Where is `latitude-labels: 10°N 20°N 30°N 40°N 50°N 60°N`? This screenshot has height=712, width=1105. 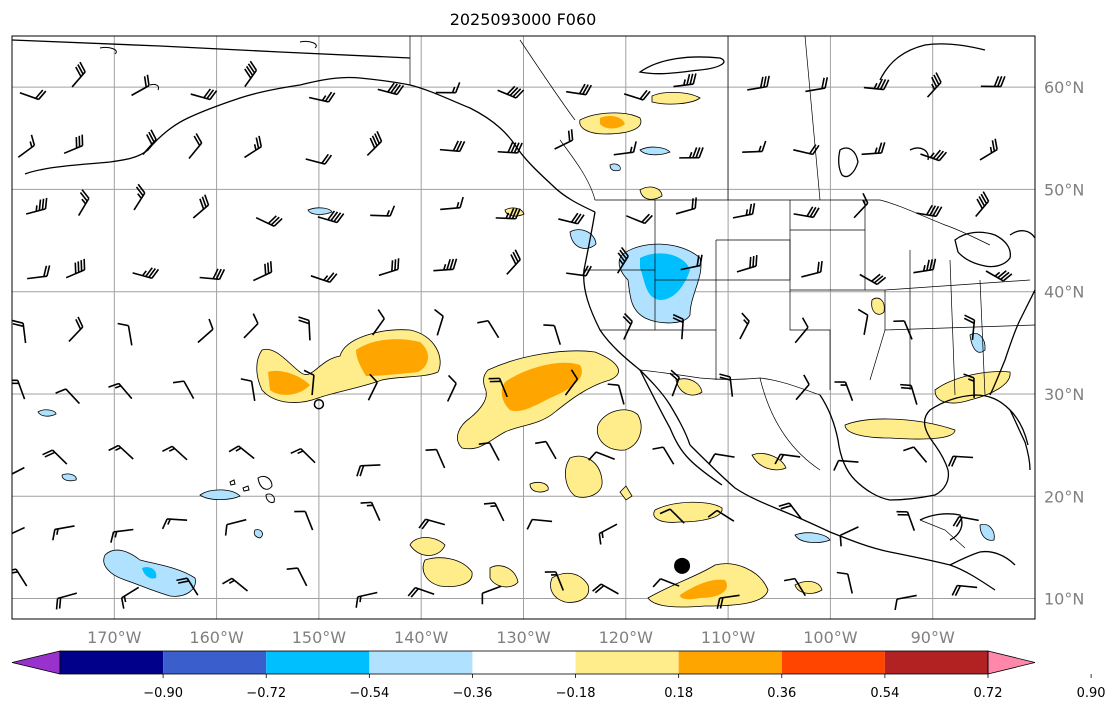 latitude-labels: 10°N 20°N 30°N 40°N 50°N 60°N is located at coordinates (1064, 343).